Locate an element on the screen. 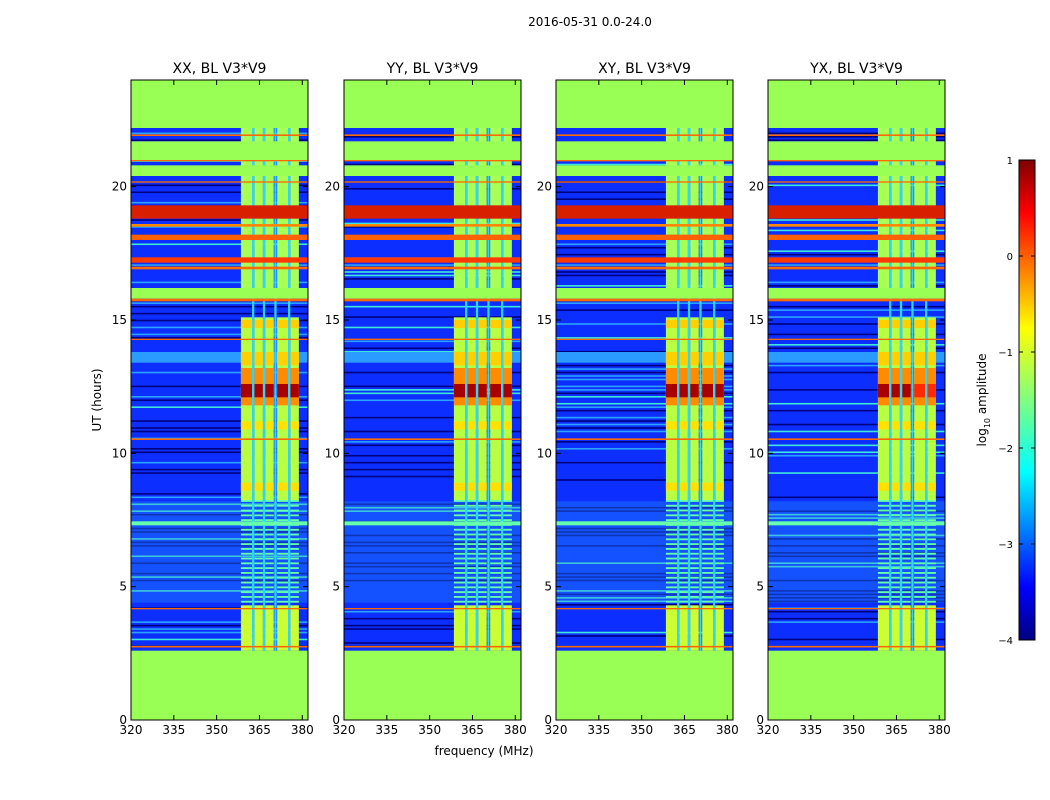 This screenshot has width=1050, height=800. colorbar-gradient is located at coordinates (1027, 400).